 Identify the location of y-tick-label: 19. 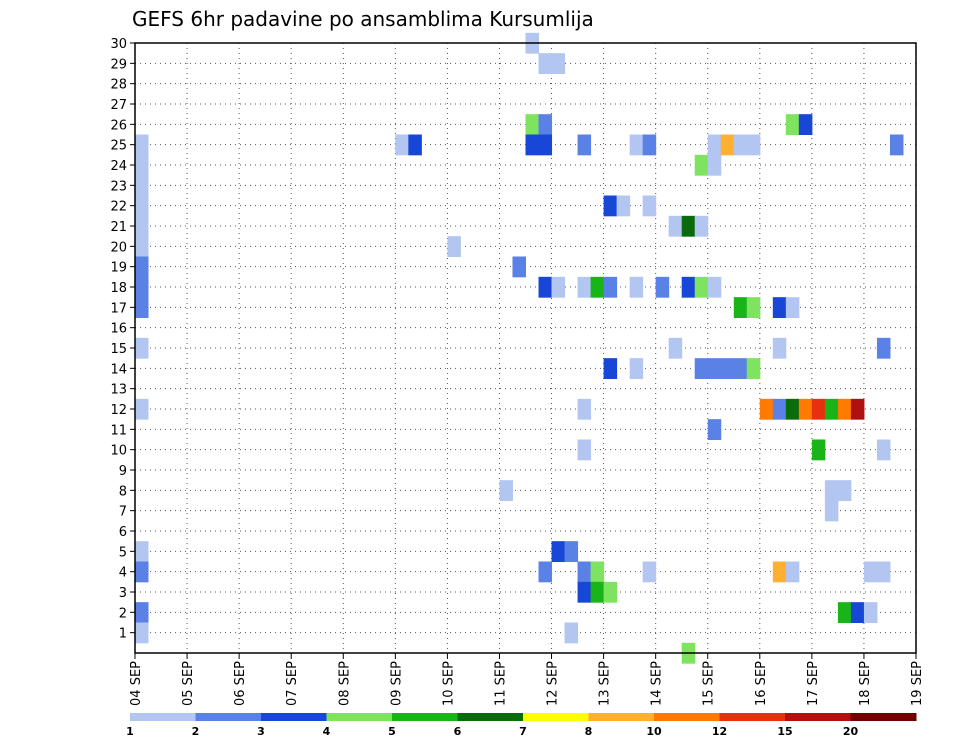
(118, 268).